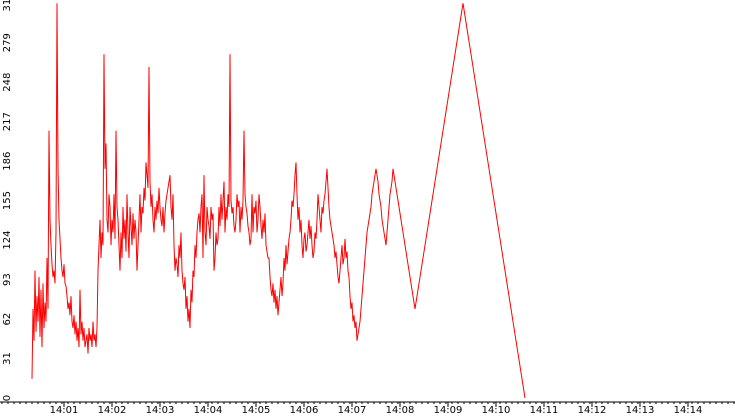  Describe the element at coordinates (7, 398) in the screenshot. I see `y-tick-label: 0` at that location.